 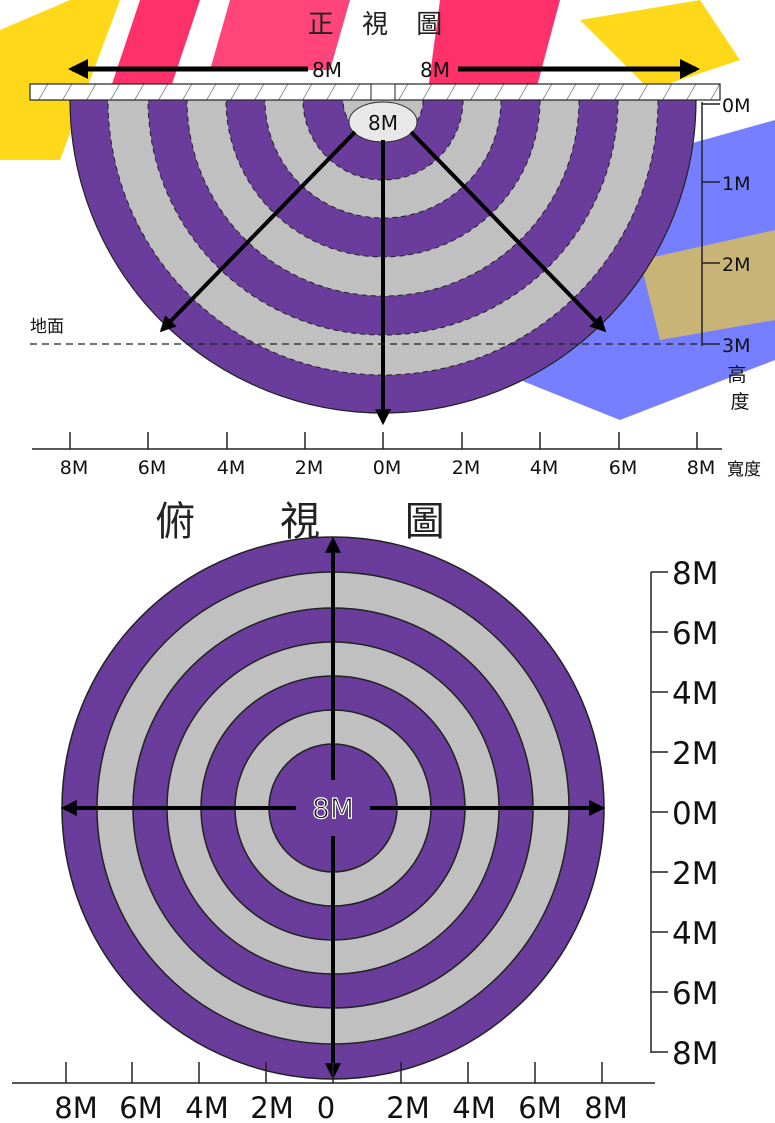 What do you see at coordinates (383, 92) in the screenshot?
I see `sensor-mount` at bounding box center [383, 92].